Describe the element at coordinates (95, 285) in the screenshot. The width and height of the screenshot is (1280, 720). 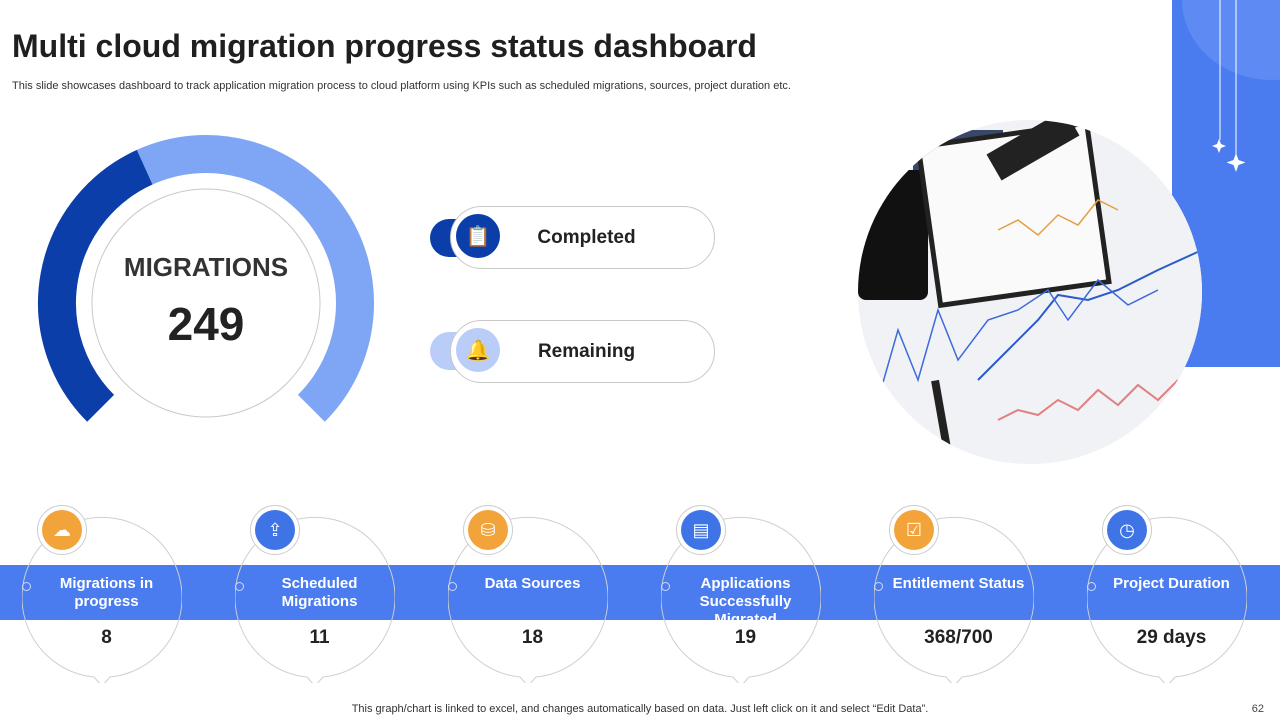
I see `gauge-completed-arc` at that location.